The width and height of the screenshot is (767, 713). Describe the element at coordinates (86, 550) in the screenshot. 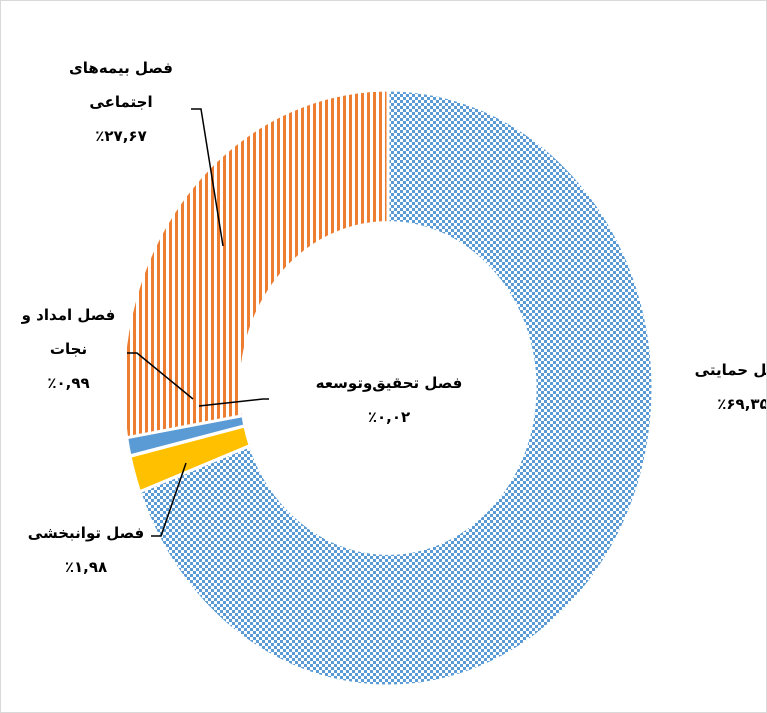

I see `slice-label: فصل توانبخشی ٪۱,۹۸` at that location.